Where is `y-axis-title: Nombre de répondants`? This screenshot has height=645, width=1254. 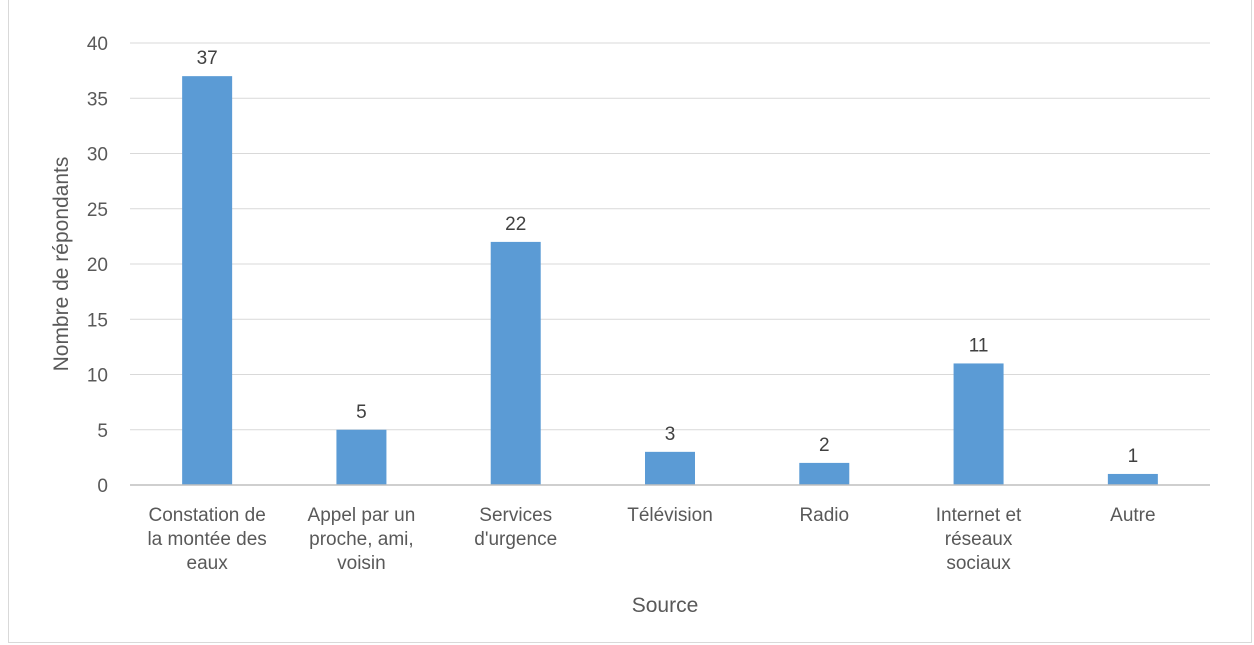
y-axis-title: Nombre de répondants is located at coordinates (61, 264).